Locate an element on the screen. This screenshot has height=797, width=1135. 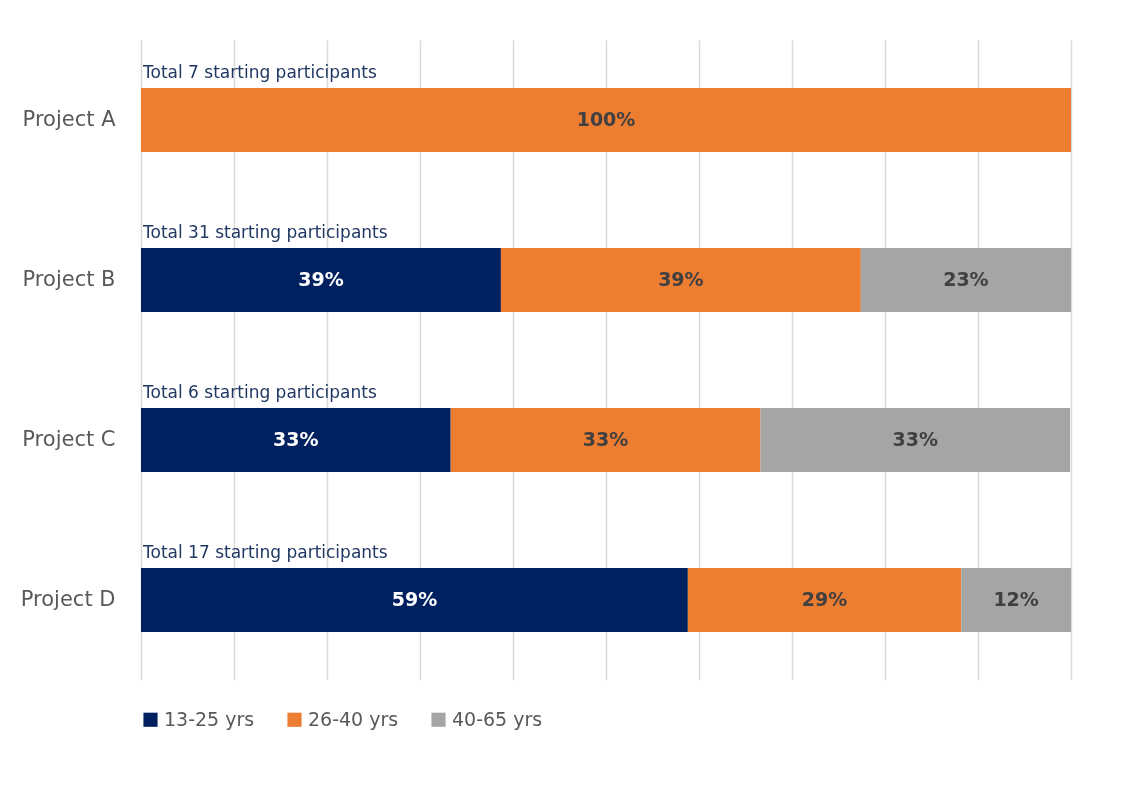
annotation: Total 17 starting participants is located at coordinates (265, 552).